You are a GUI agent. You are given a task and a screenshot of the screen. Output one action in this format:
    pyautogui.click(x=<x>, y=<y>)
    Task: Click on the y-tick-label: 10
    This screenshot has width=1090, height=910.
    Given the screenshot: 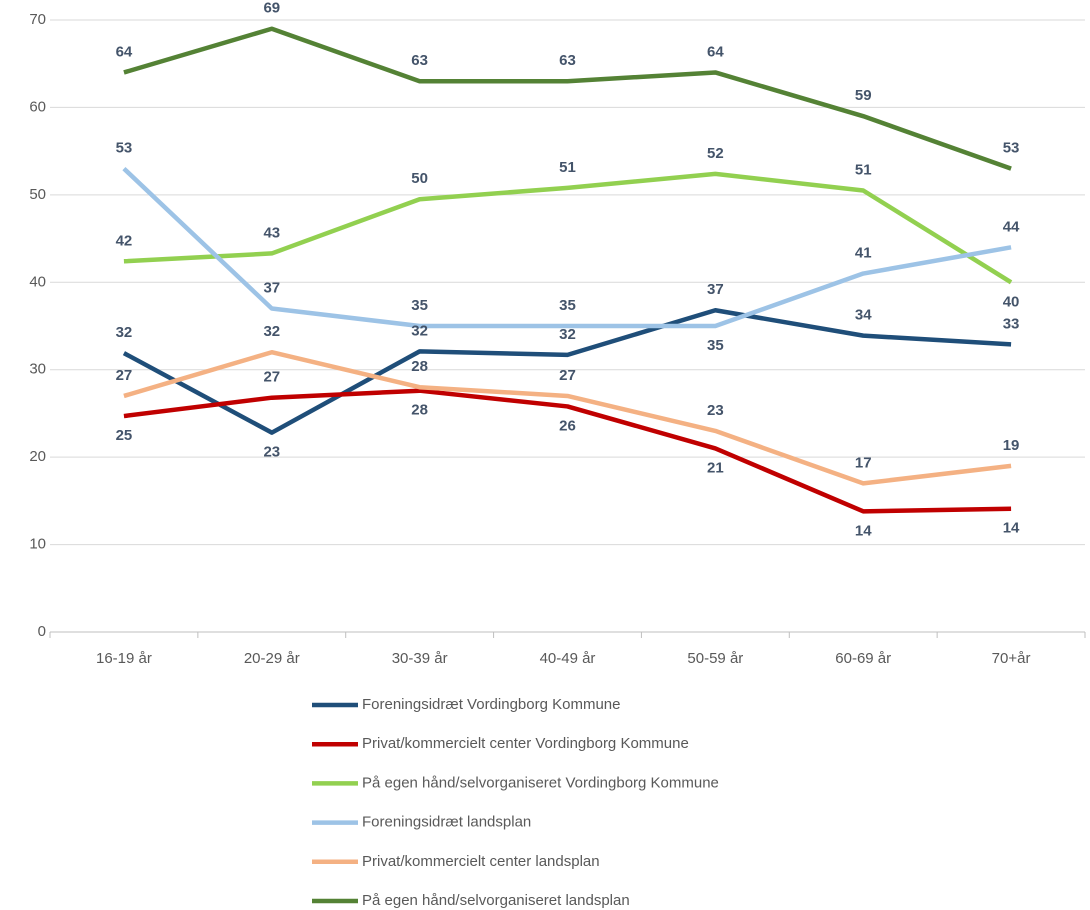 What is the action you would take?
    pyautogui.click(x=37, y=544)
    